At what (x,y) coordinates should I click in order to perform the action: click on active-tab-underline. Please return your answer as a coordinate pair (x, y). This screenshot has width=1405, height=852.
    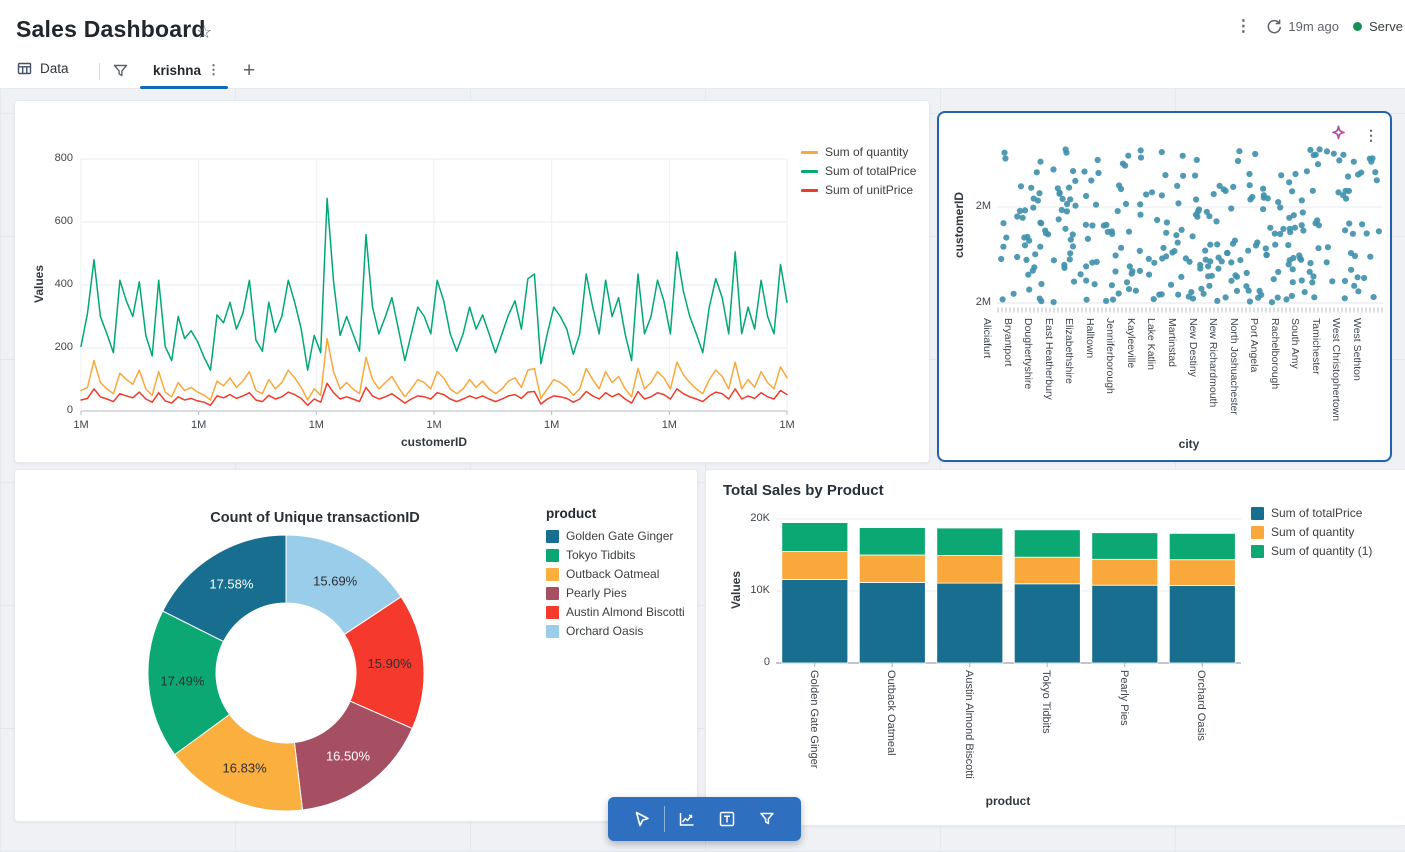
    Looking at the image, I should click on (184, 87).